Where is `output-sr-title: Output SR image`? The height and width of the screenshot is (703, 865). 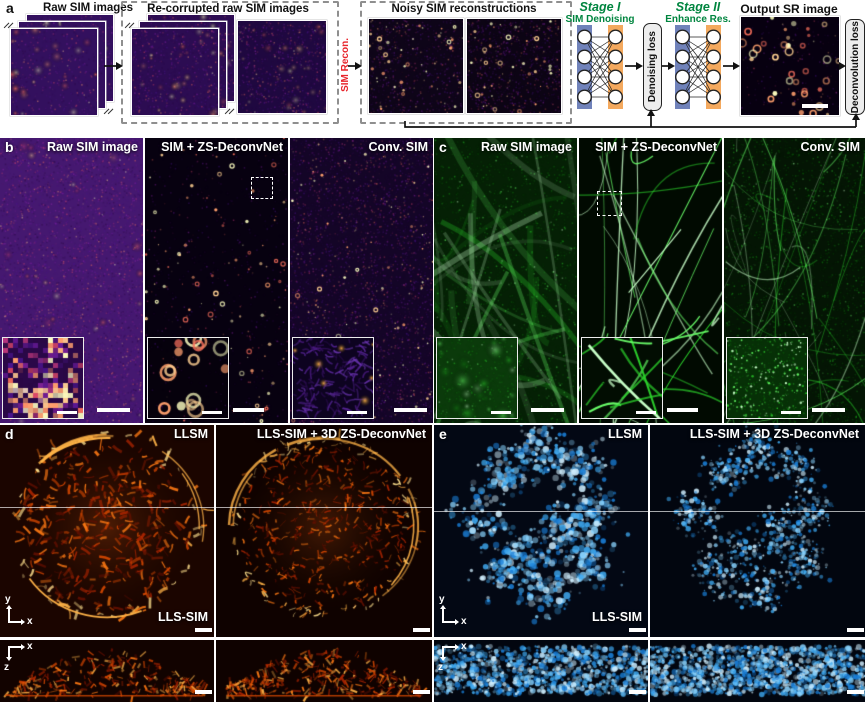
output-sr-title: Output SR image is located at coordinates (789, 9).